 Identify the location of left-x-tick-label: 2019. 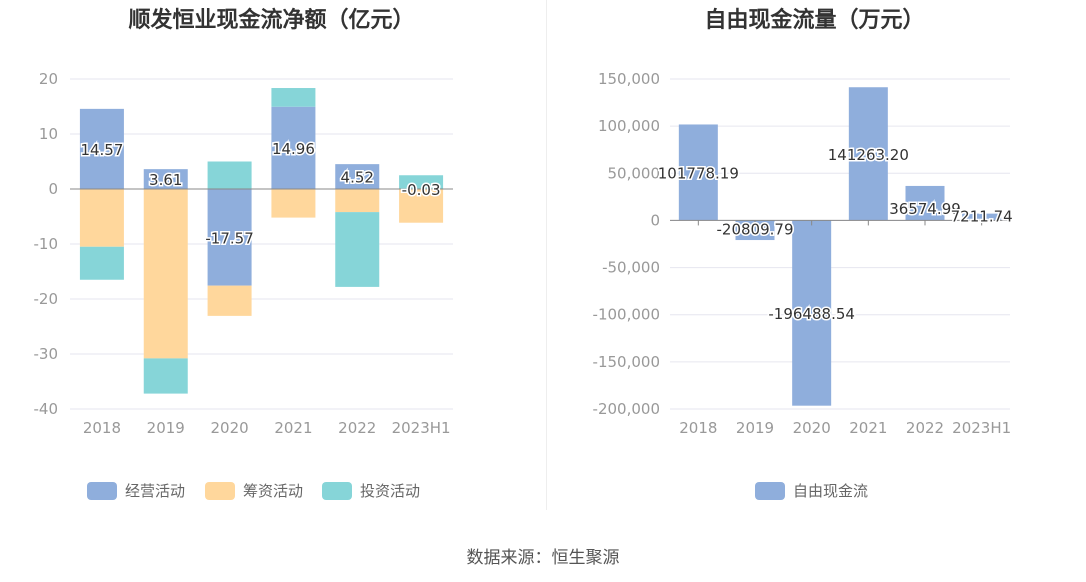
(166, 428).